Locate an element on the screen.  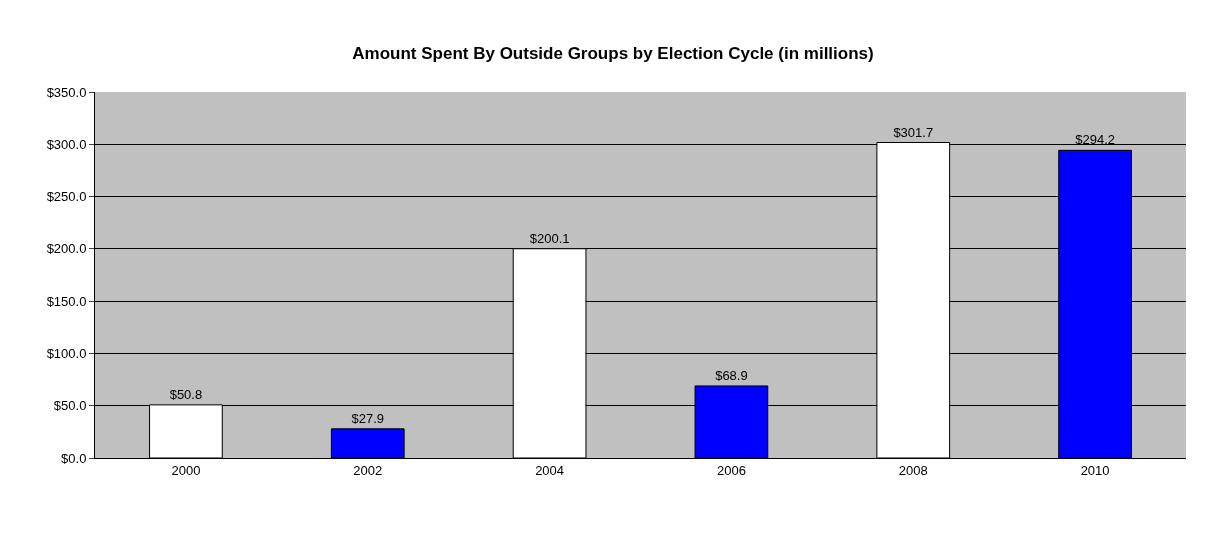
y-tick-label: $250.0 is located at coordinates (66, 197).